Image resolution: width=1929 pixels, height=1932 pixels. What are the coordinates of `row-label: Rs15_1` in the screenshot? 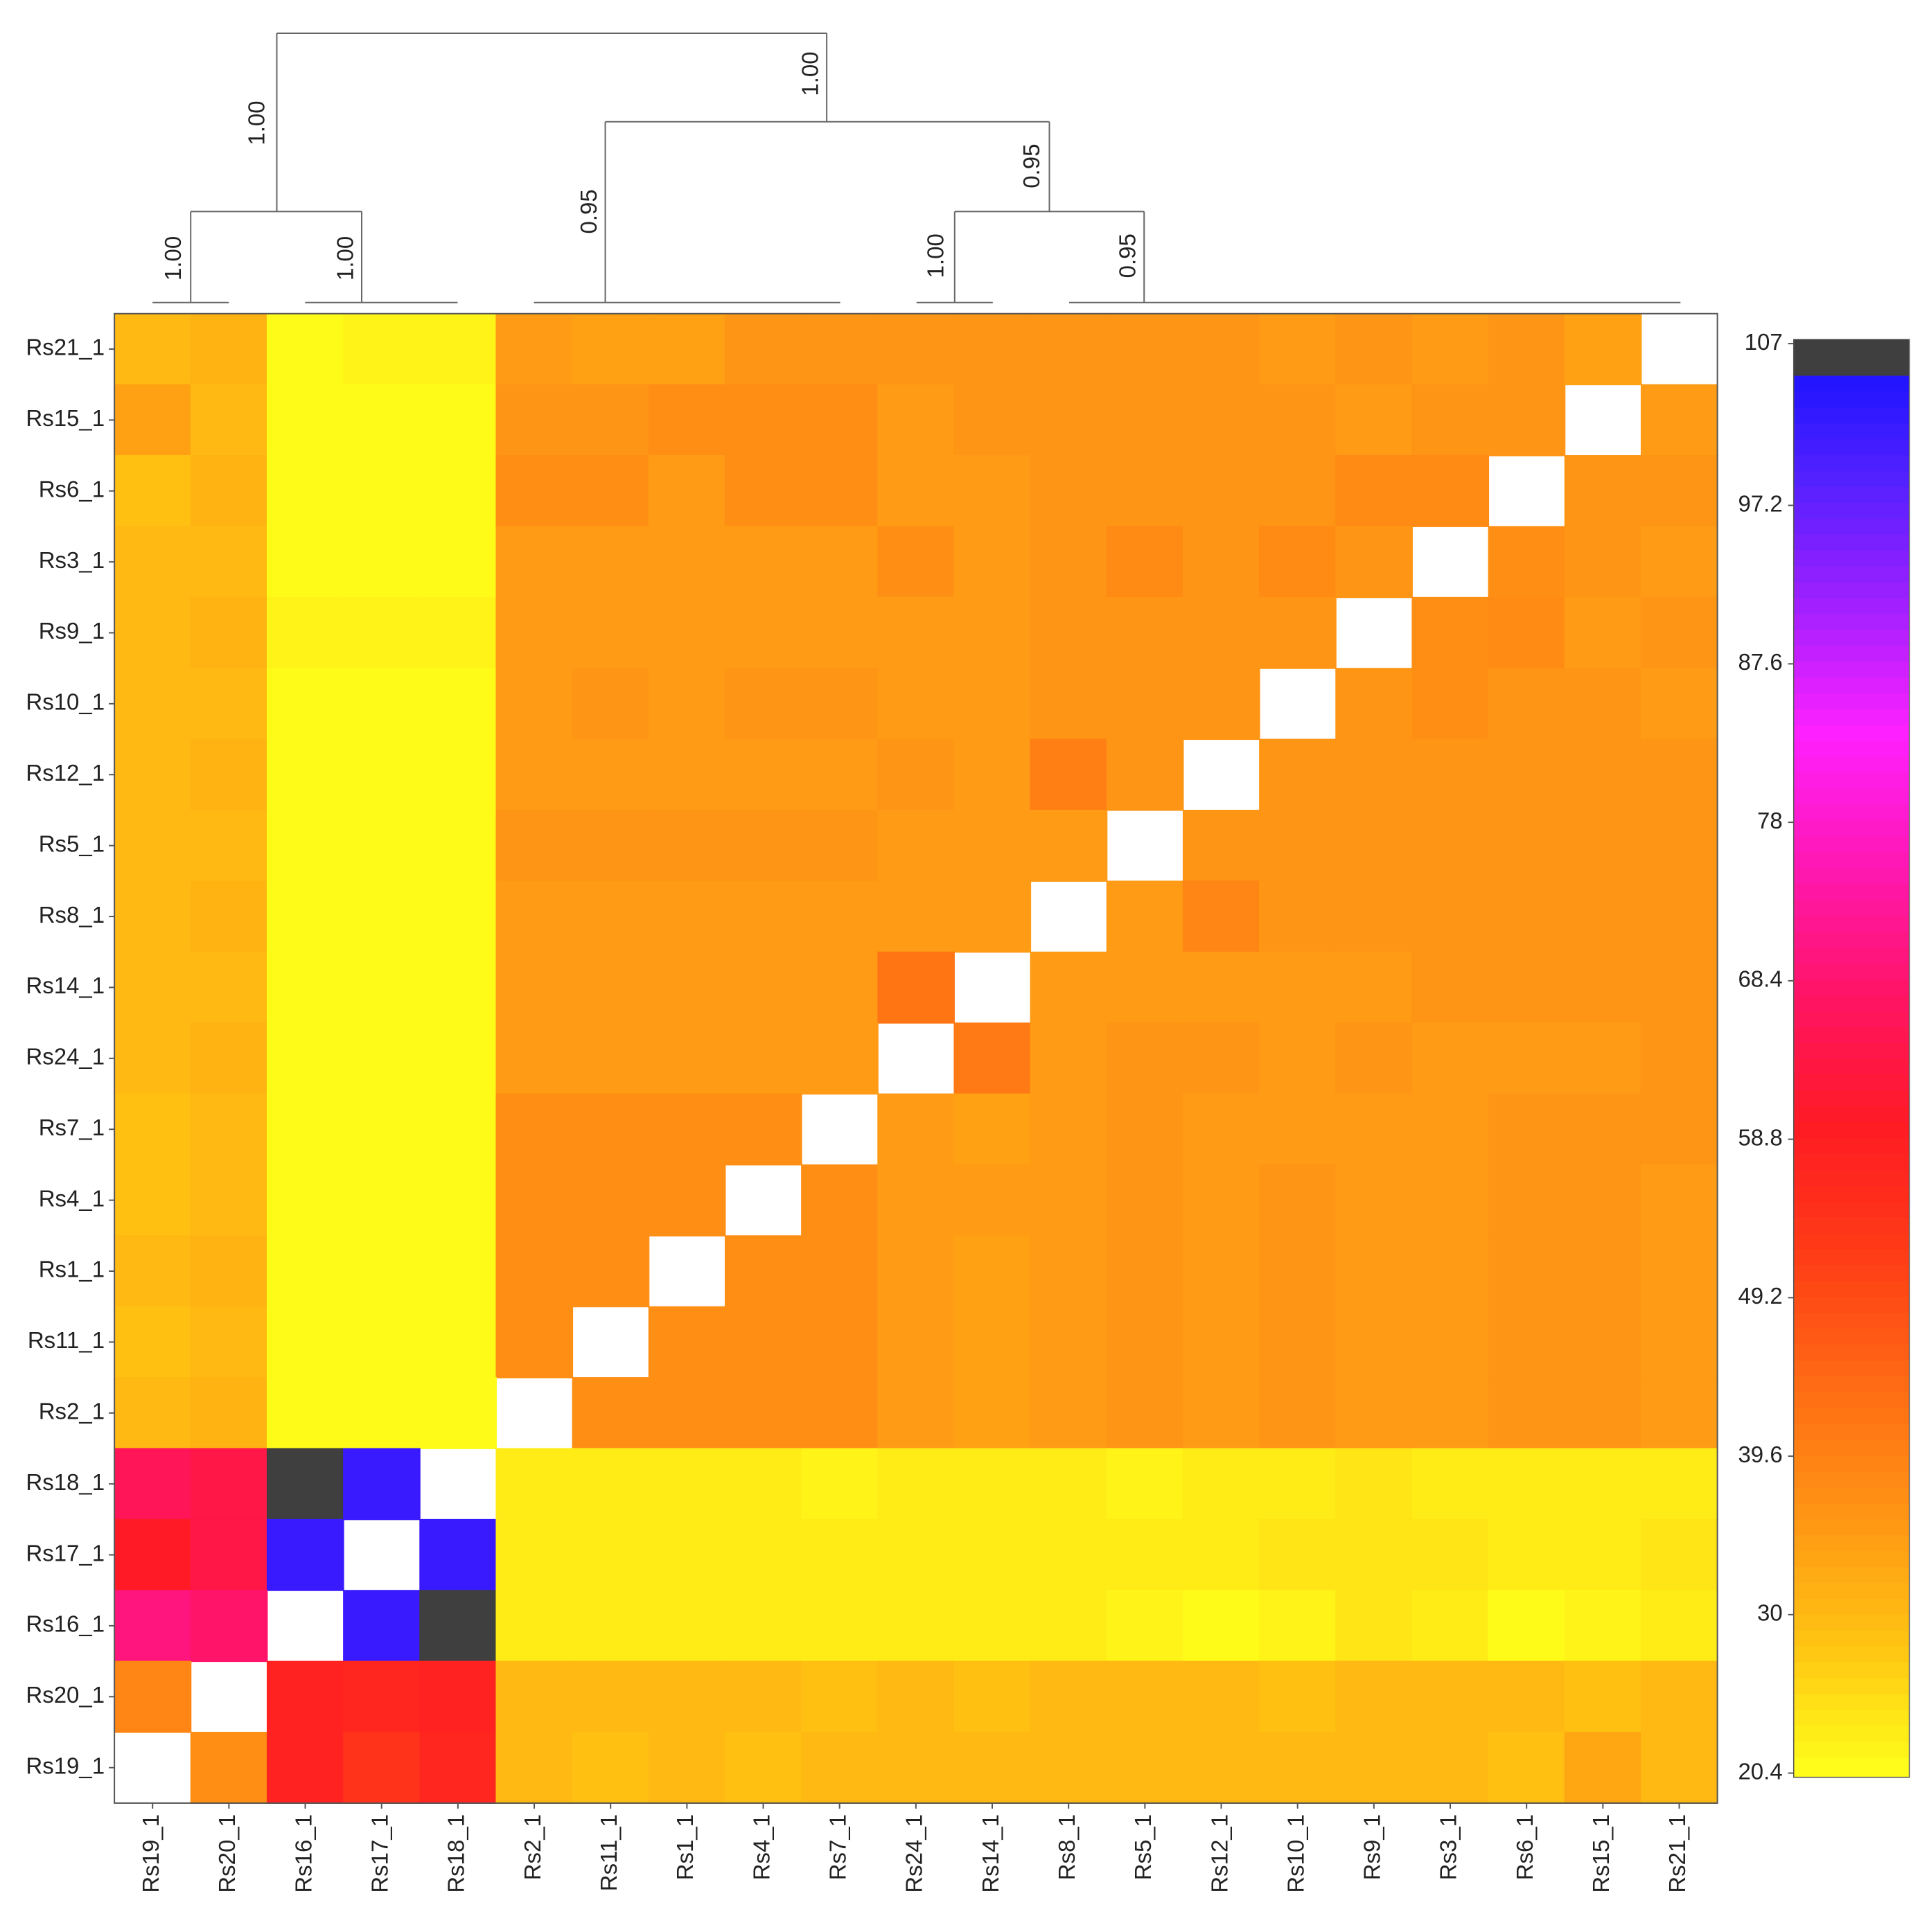 It's located at (65, 418).